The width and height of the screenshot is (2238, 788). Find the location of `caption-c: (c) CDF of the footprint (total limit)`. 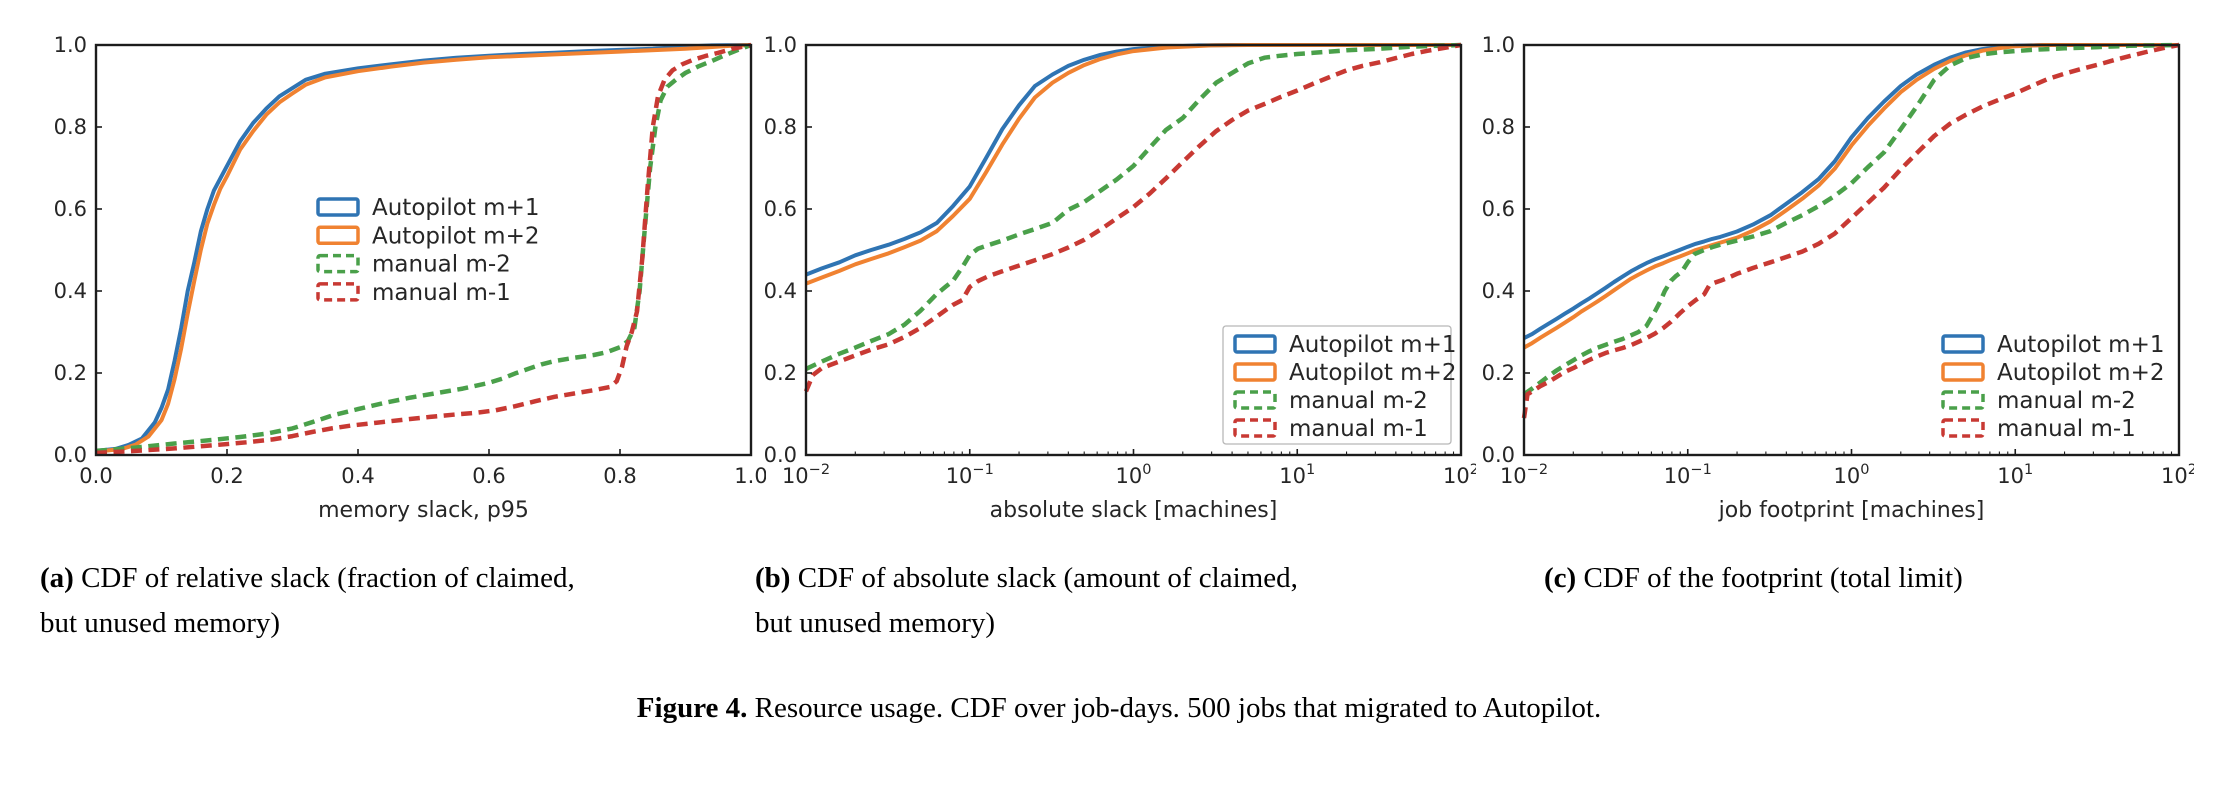

caption-c: (c) CDF of the footprint (total limit) is located at coordinates (1874, 578).